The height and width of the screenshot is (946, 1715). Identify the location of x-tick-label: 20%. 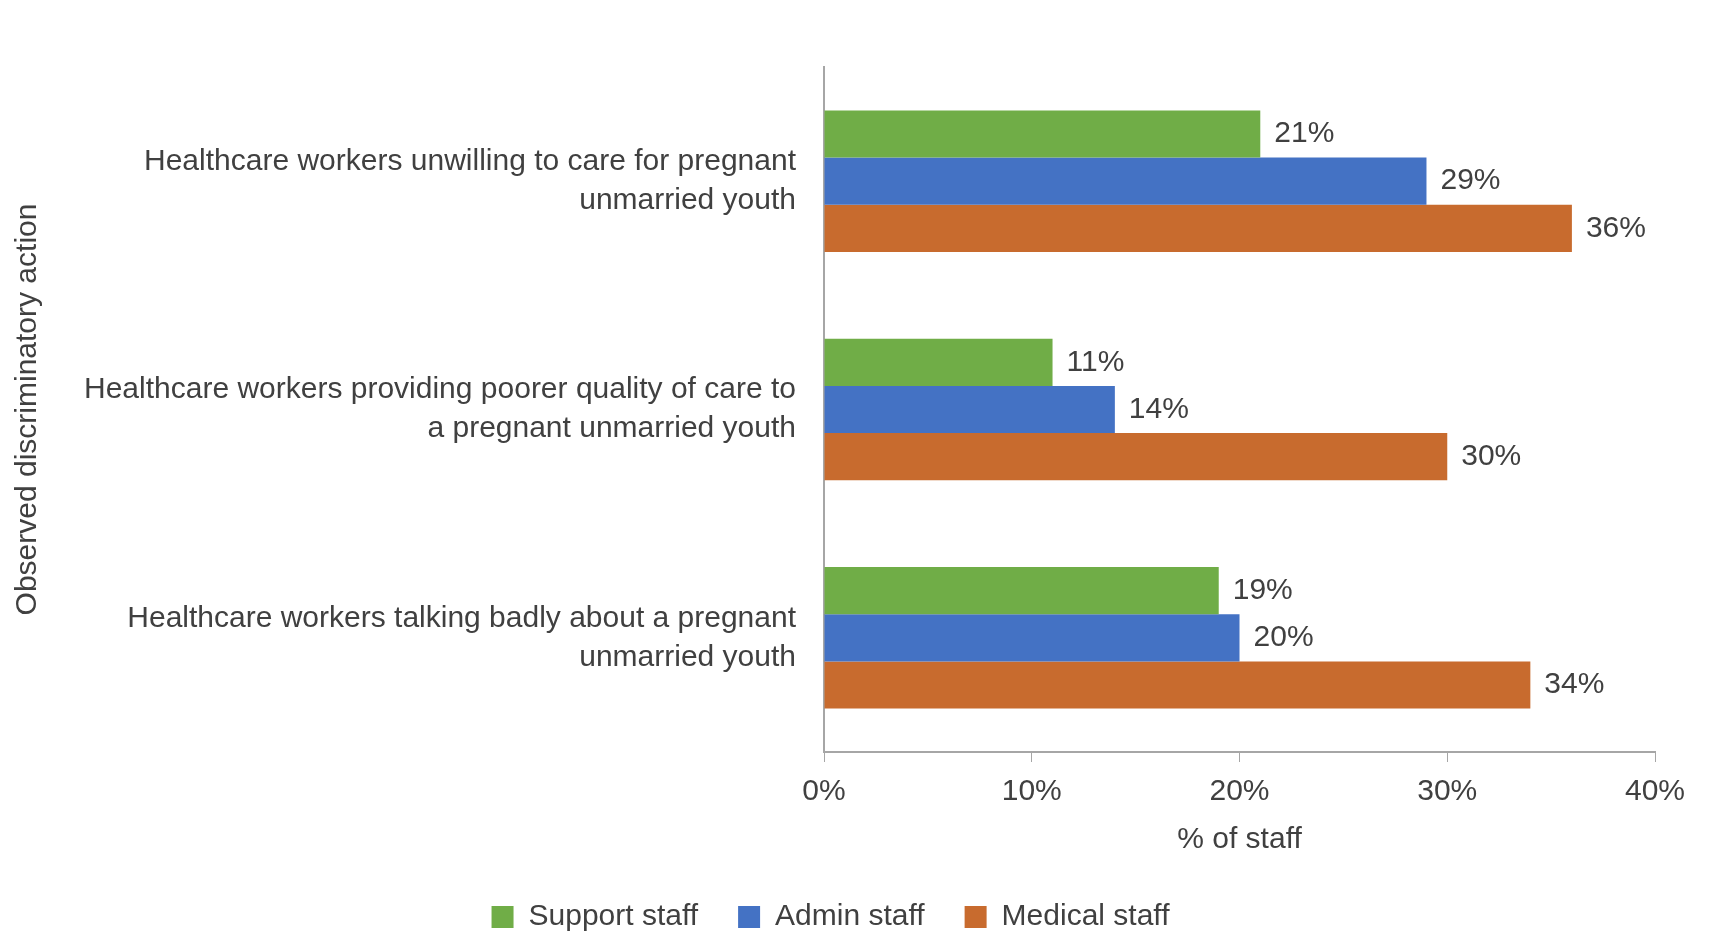
(1239, 790).